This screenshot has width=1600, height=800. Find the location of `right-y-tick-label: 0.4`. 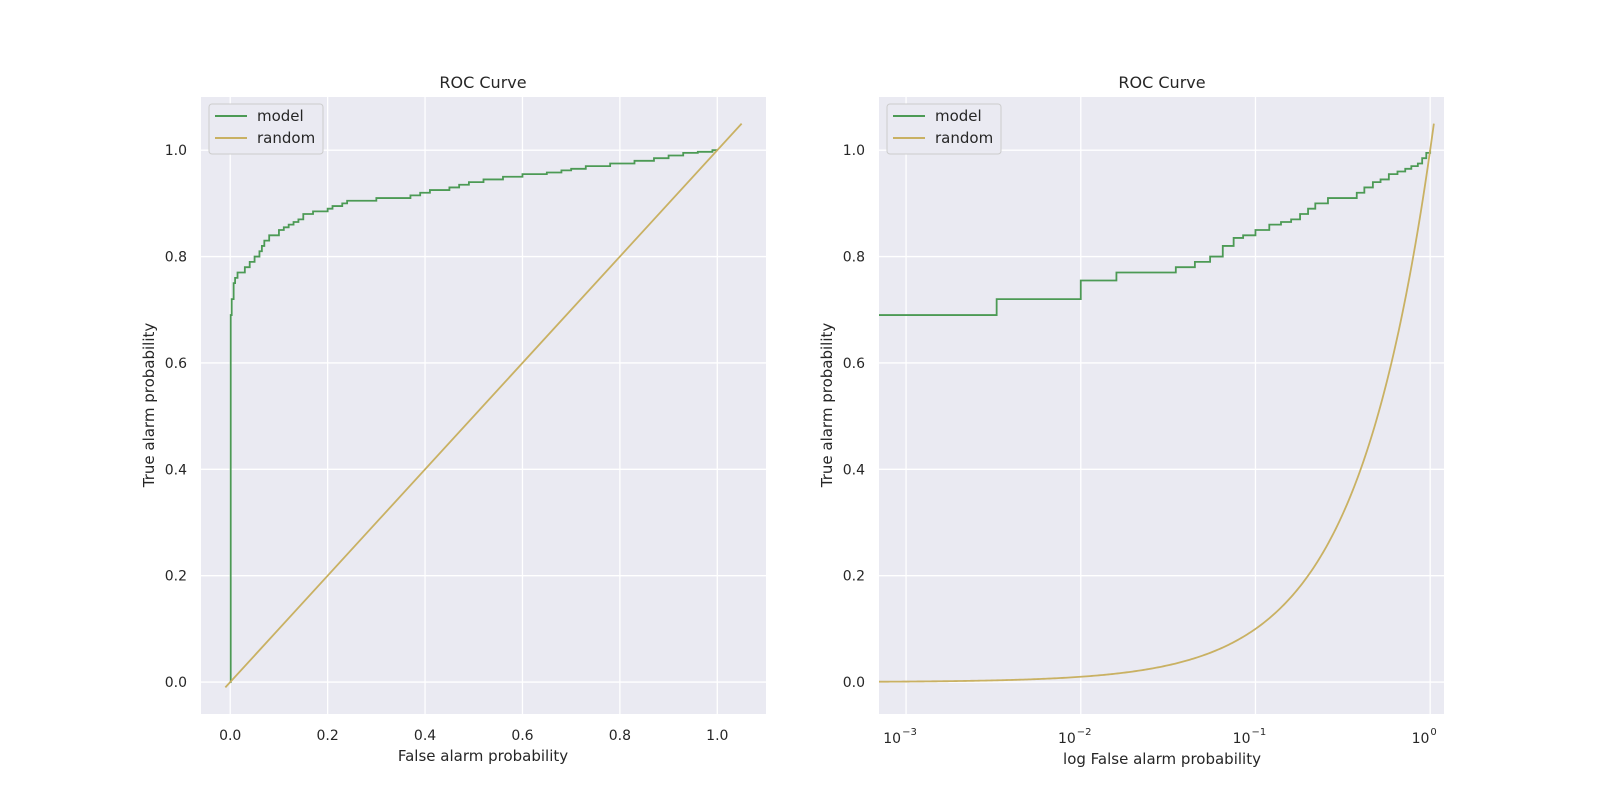

right-y-tick-label: 0.4 is located at coordinates (854, 470).